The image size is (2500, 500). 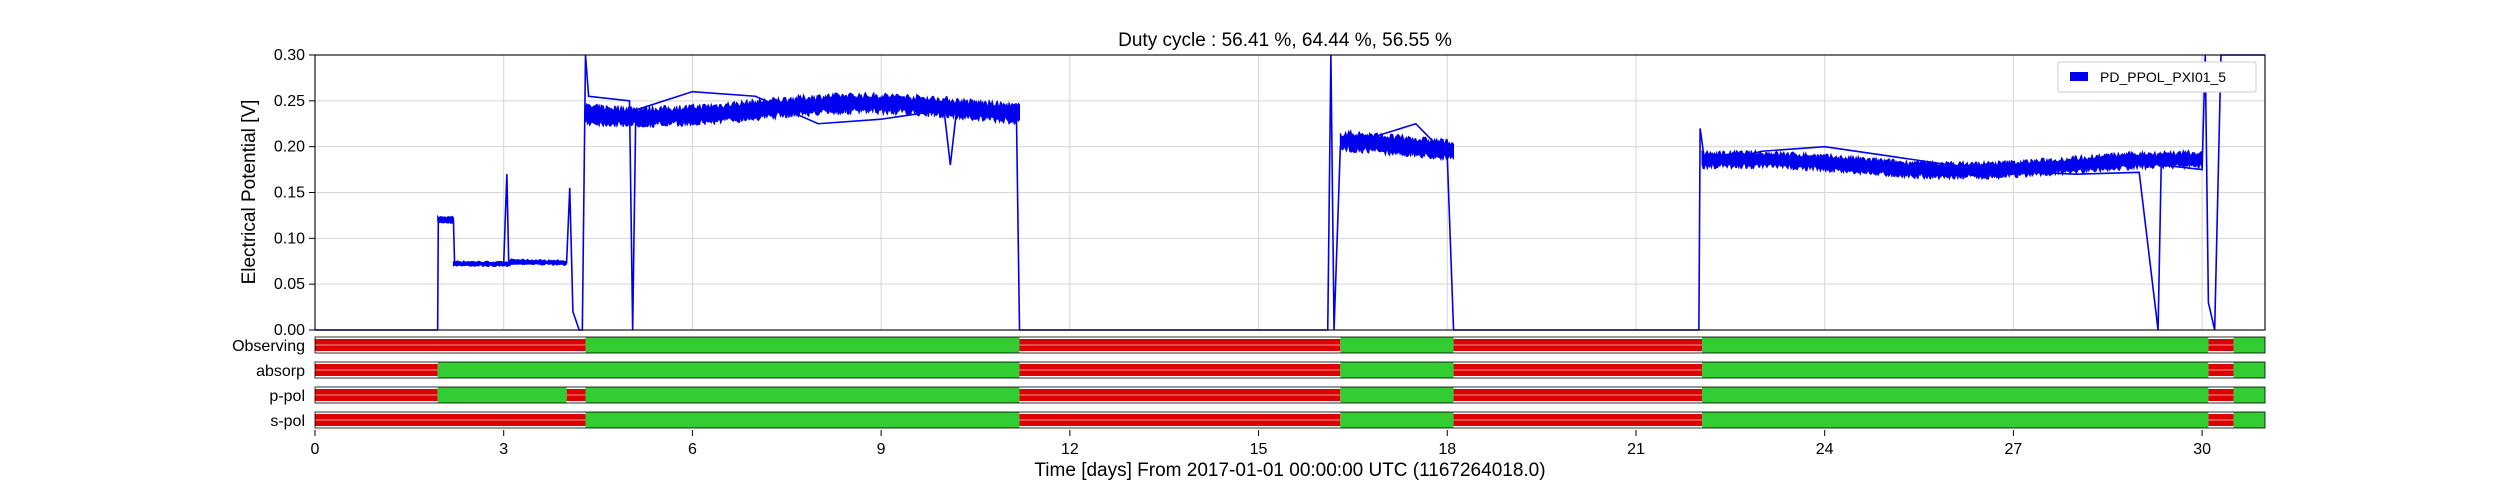 What do you see at coordinates (289, 238) in the screenshot?
I see `y-tick-label: 0.10` at bounding box center [289, 238].